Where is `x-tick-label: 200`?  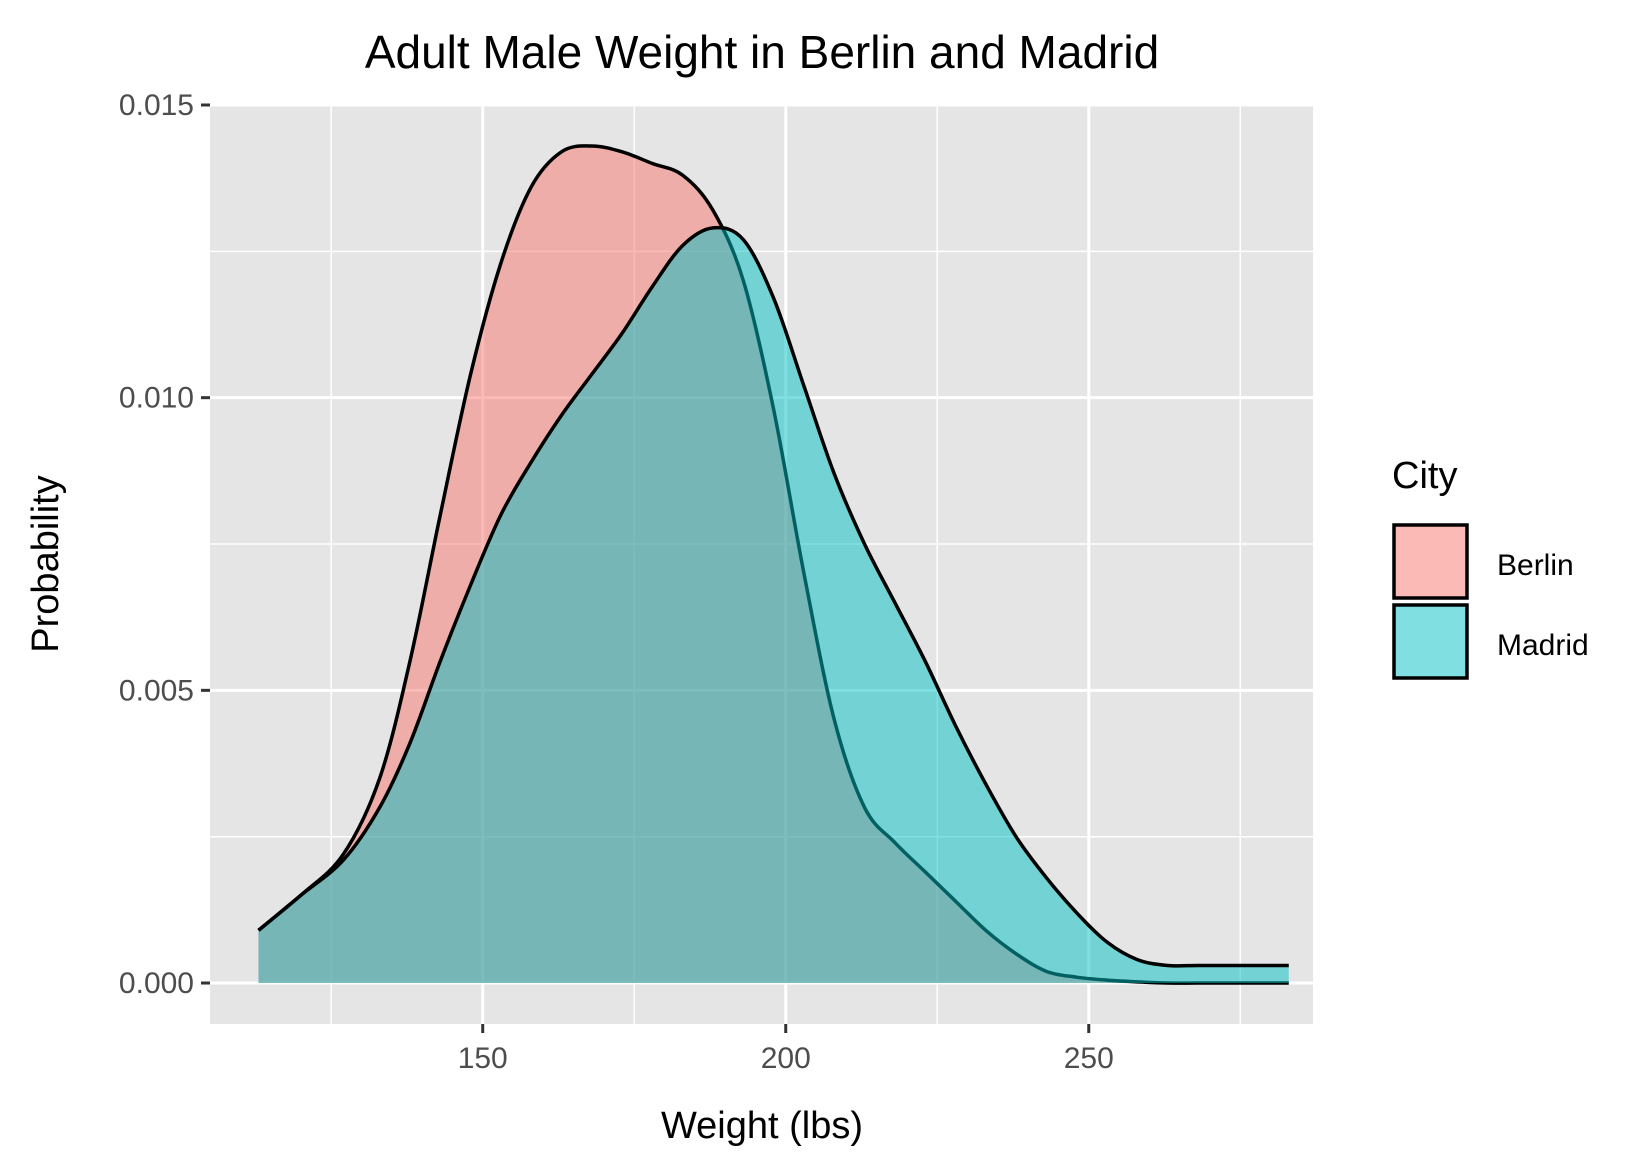 x-tick-label: 200 is located at coordinates (786, 1058).